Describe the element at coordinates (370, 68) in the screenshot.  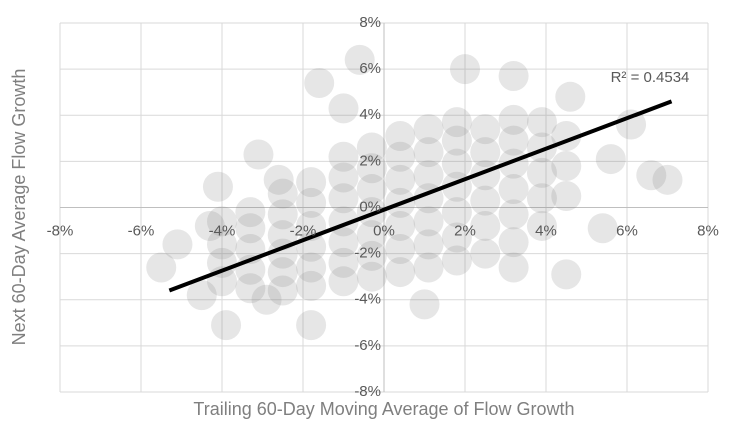
I see `y-tick-label: 6%` at that location.